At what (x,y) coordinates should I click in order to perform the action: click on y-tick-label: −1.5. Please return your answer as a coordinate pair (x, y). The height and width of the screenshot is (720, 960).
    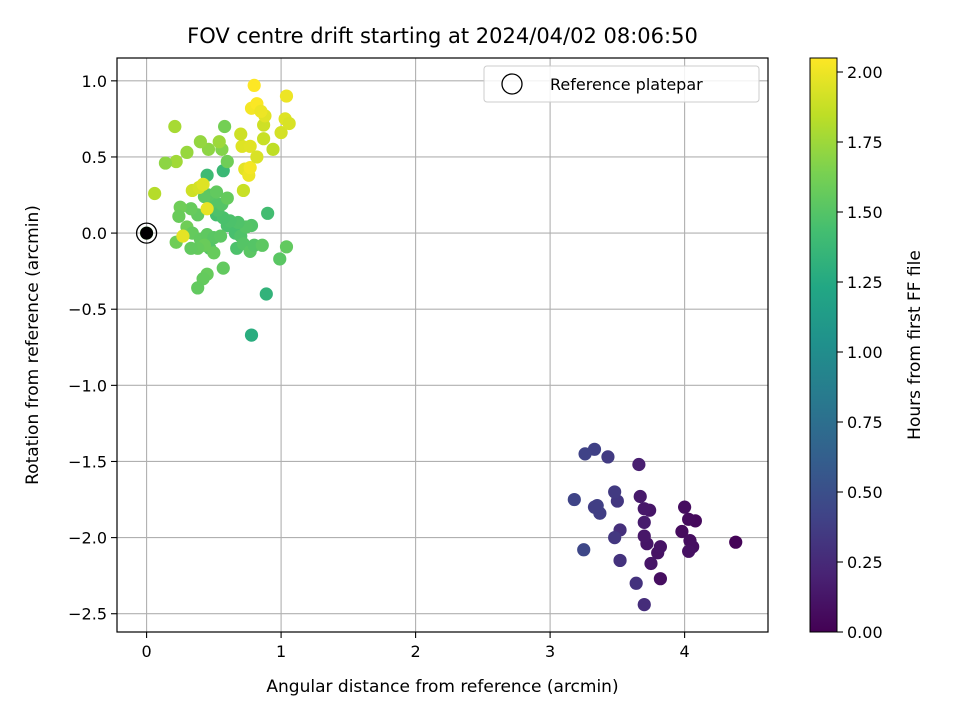
    Looking at the image, I should click on (87, 461).